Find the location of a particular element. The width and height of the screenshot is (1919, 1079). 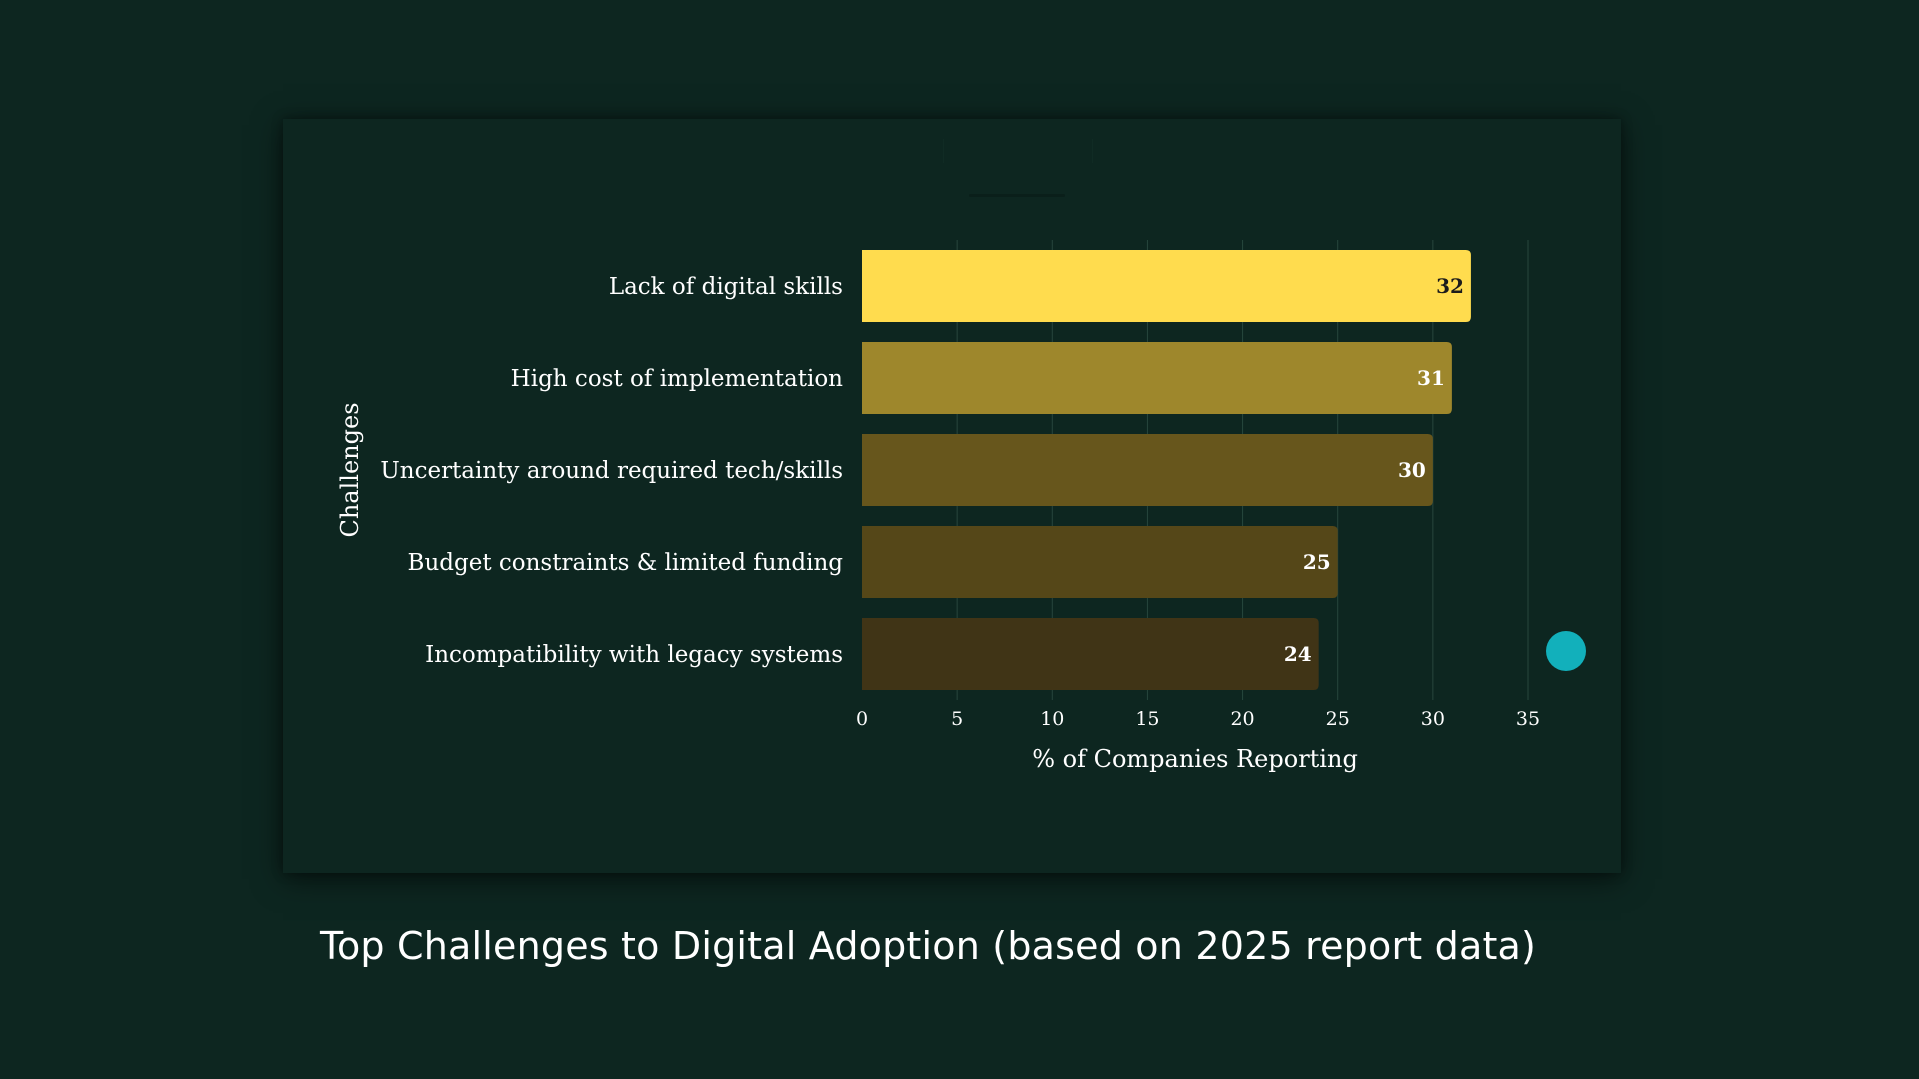

category-label: Budget constraints & limited funding is located at coordinates (626, 563).